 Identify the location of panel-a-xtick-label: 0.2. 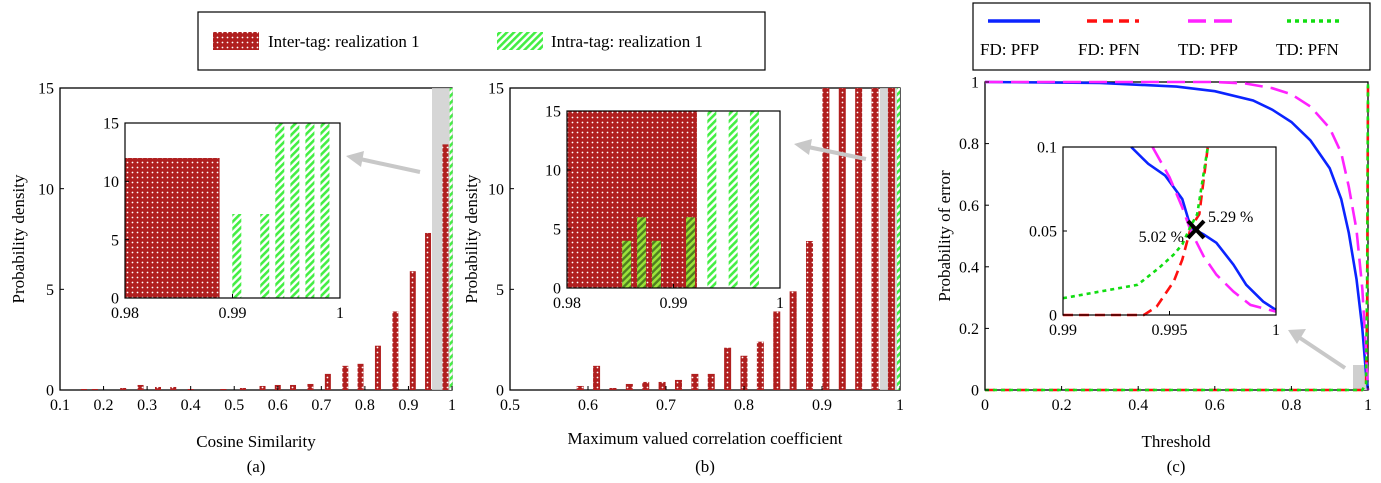
(104, 405).